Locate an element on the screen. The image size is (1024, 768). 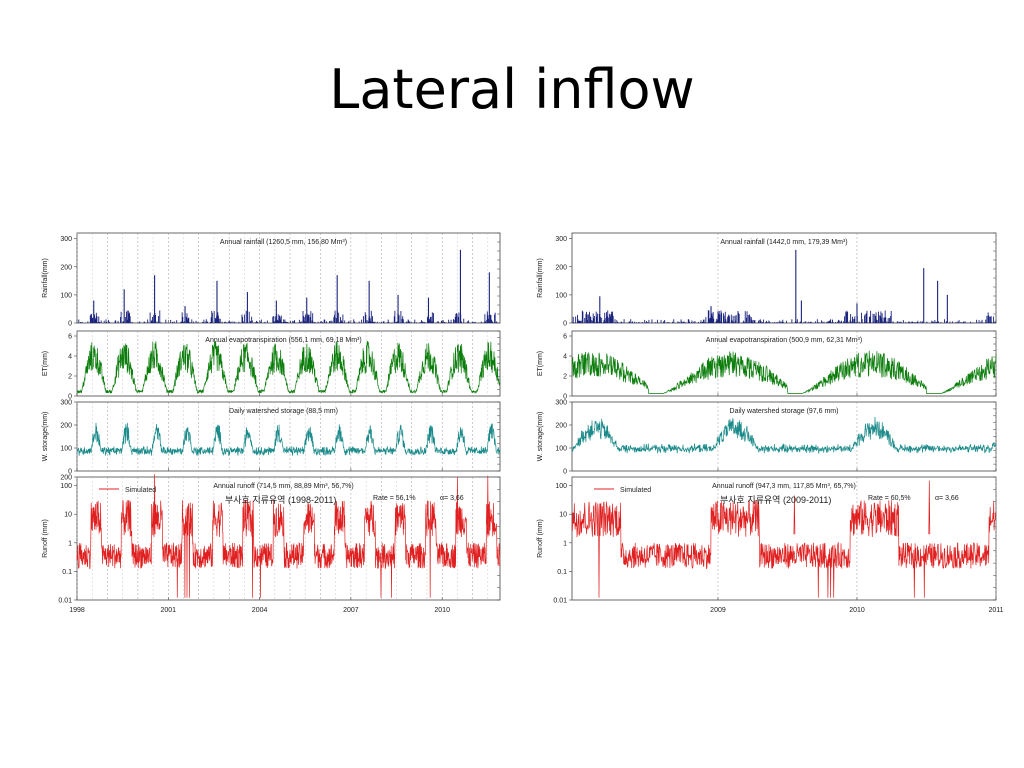
x-tick-label: 2007 is located at coordinates (351, 610).